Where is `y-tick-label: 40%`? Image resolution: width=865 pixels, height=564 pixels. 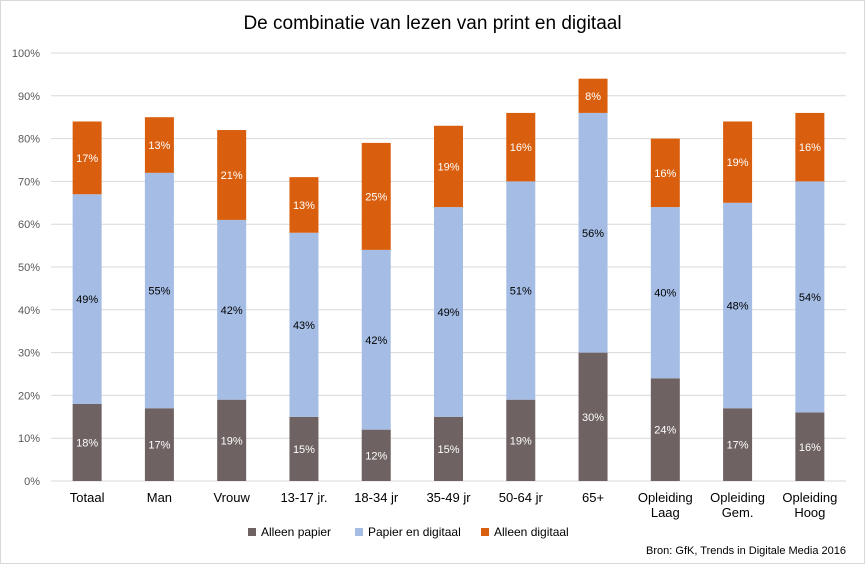 y-tick-label: 40% is located at coordinates (29, 311).